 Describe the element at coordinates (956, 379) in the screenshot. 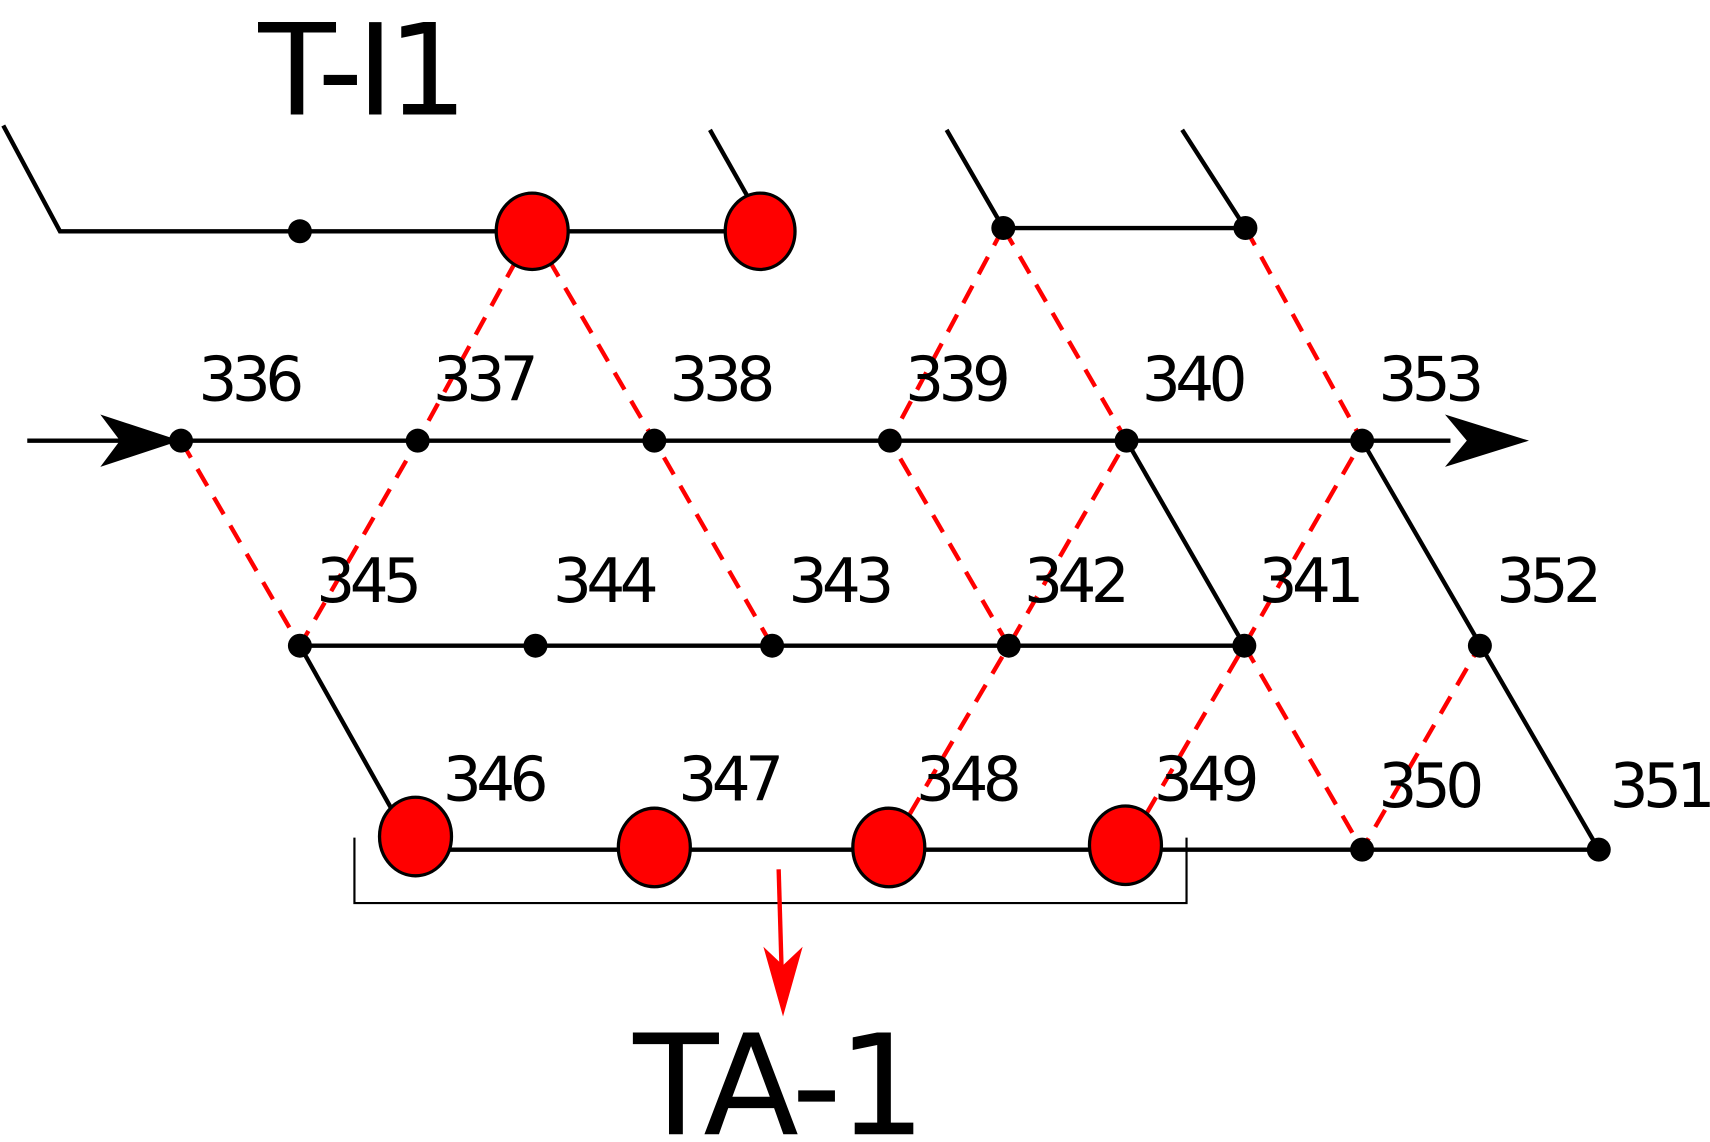

I see `node-label: 339` at that location.